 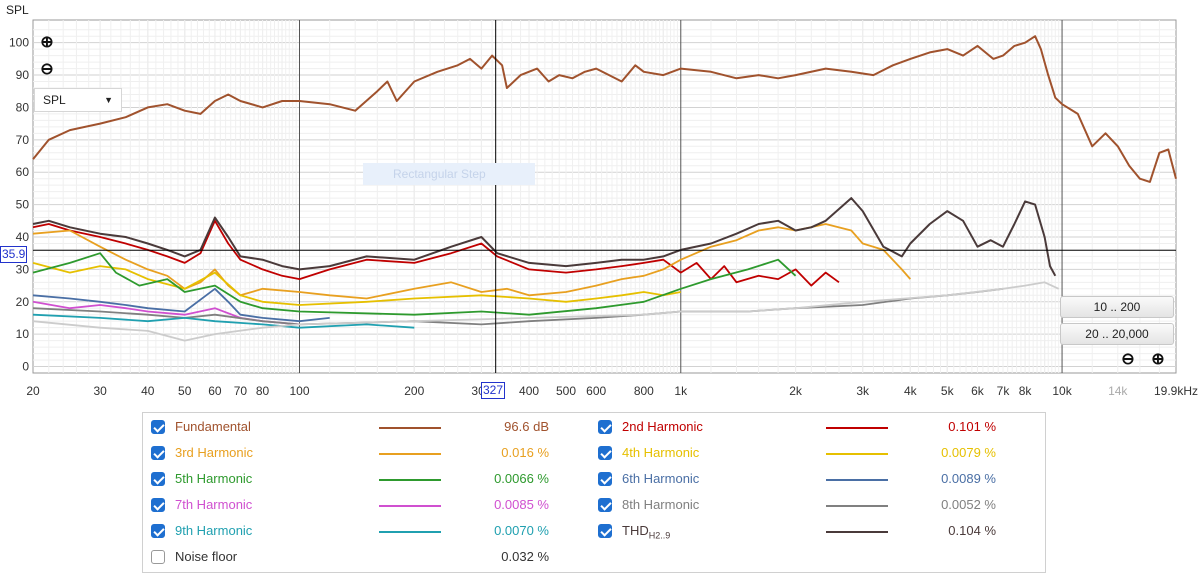 I want to click on x-tick-label: 600, so click(x=596, y=391).